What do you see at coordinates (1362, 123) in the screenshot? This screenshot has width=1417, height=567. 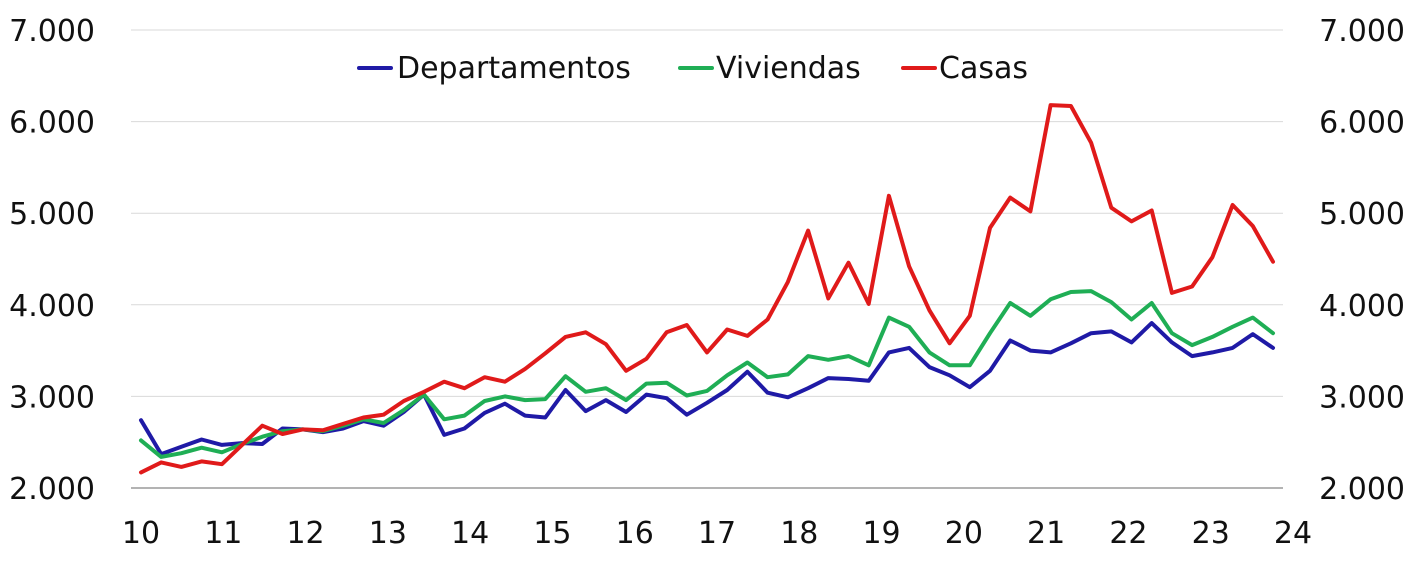 I see `y-tick-label-right: 6.000` at bounding box center [1362, 123].